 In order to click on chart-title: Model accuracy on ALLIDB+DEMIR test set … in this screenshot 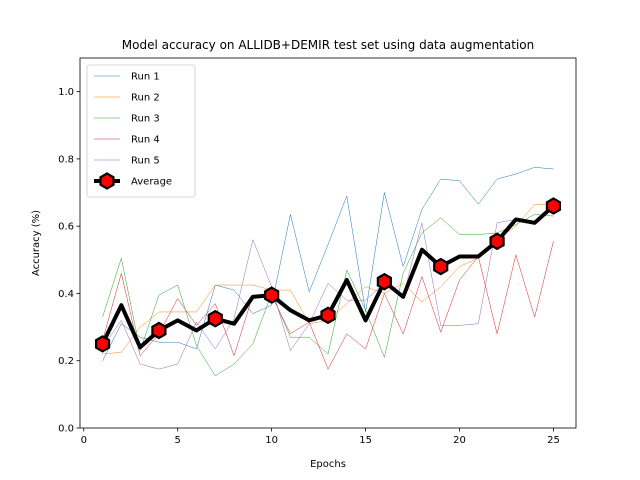, I will do `click(328, 45)`.